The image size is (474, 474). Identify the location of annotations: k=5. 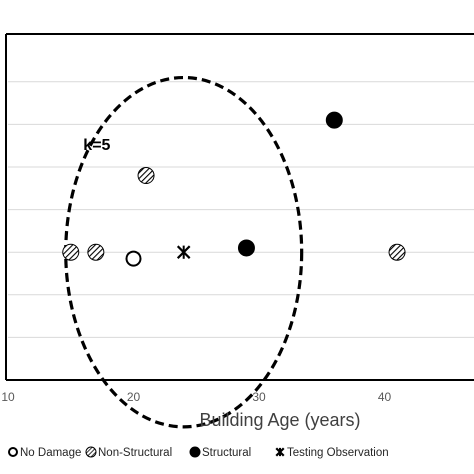
(96, 145).